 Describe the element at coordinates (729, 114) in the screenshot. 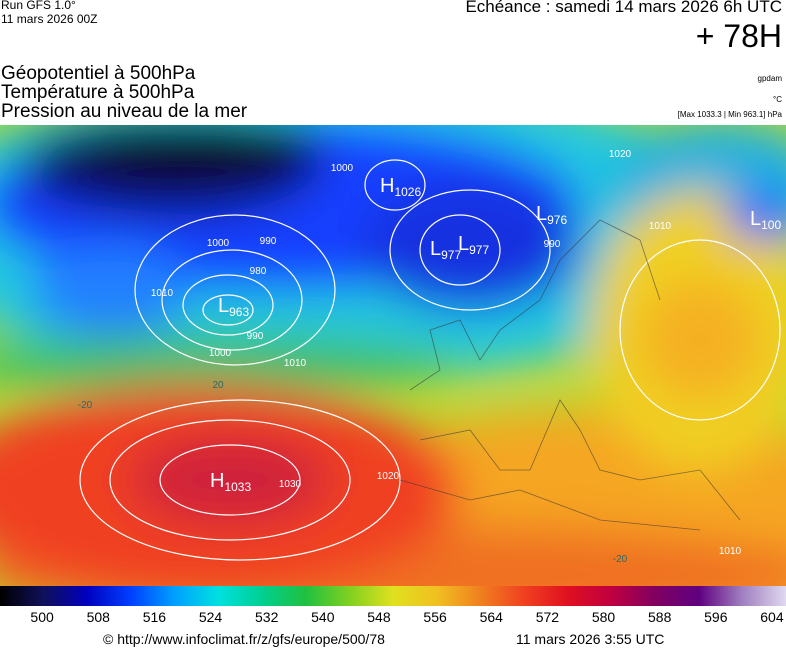

I see `extremes: [Max 1033.3 | Min 963.1] hPa` at that location.